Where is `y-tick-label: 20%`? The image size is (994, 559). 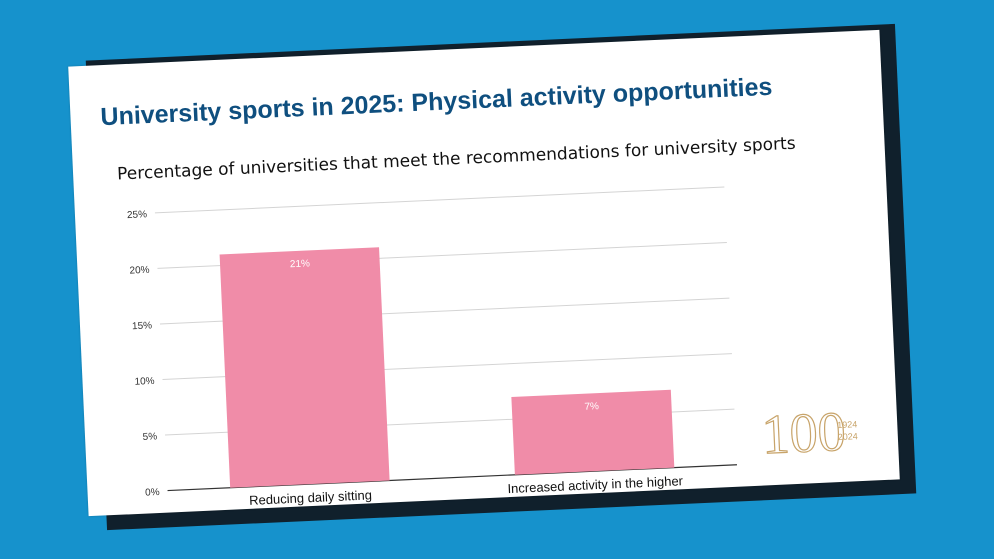 y-tick-label: 20% is located at coordinates (139, 271).